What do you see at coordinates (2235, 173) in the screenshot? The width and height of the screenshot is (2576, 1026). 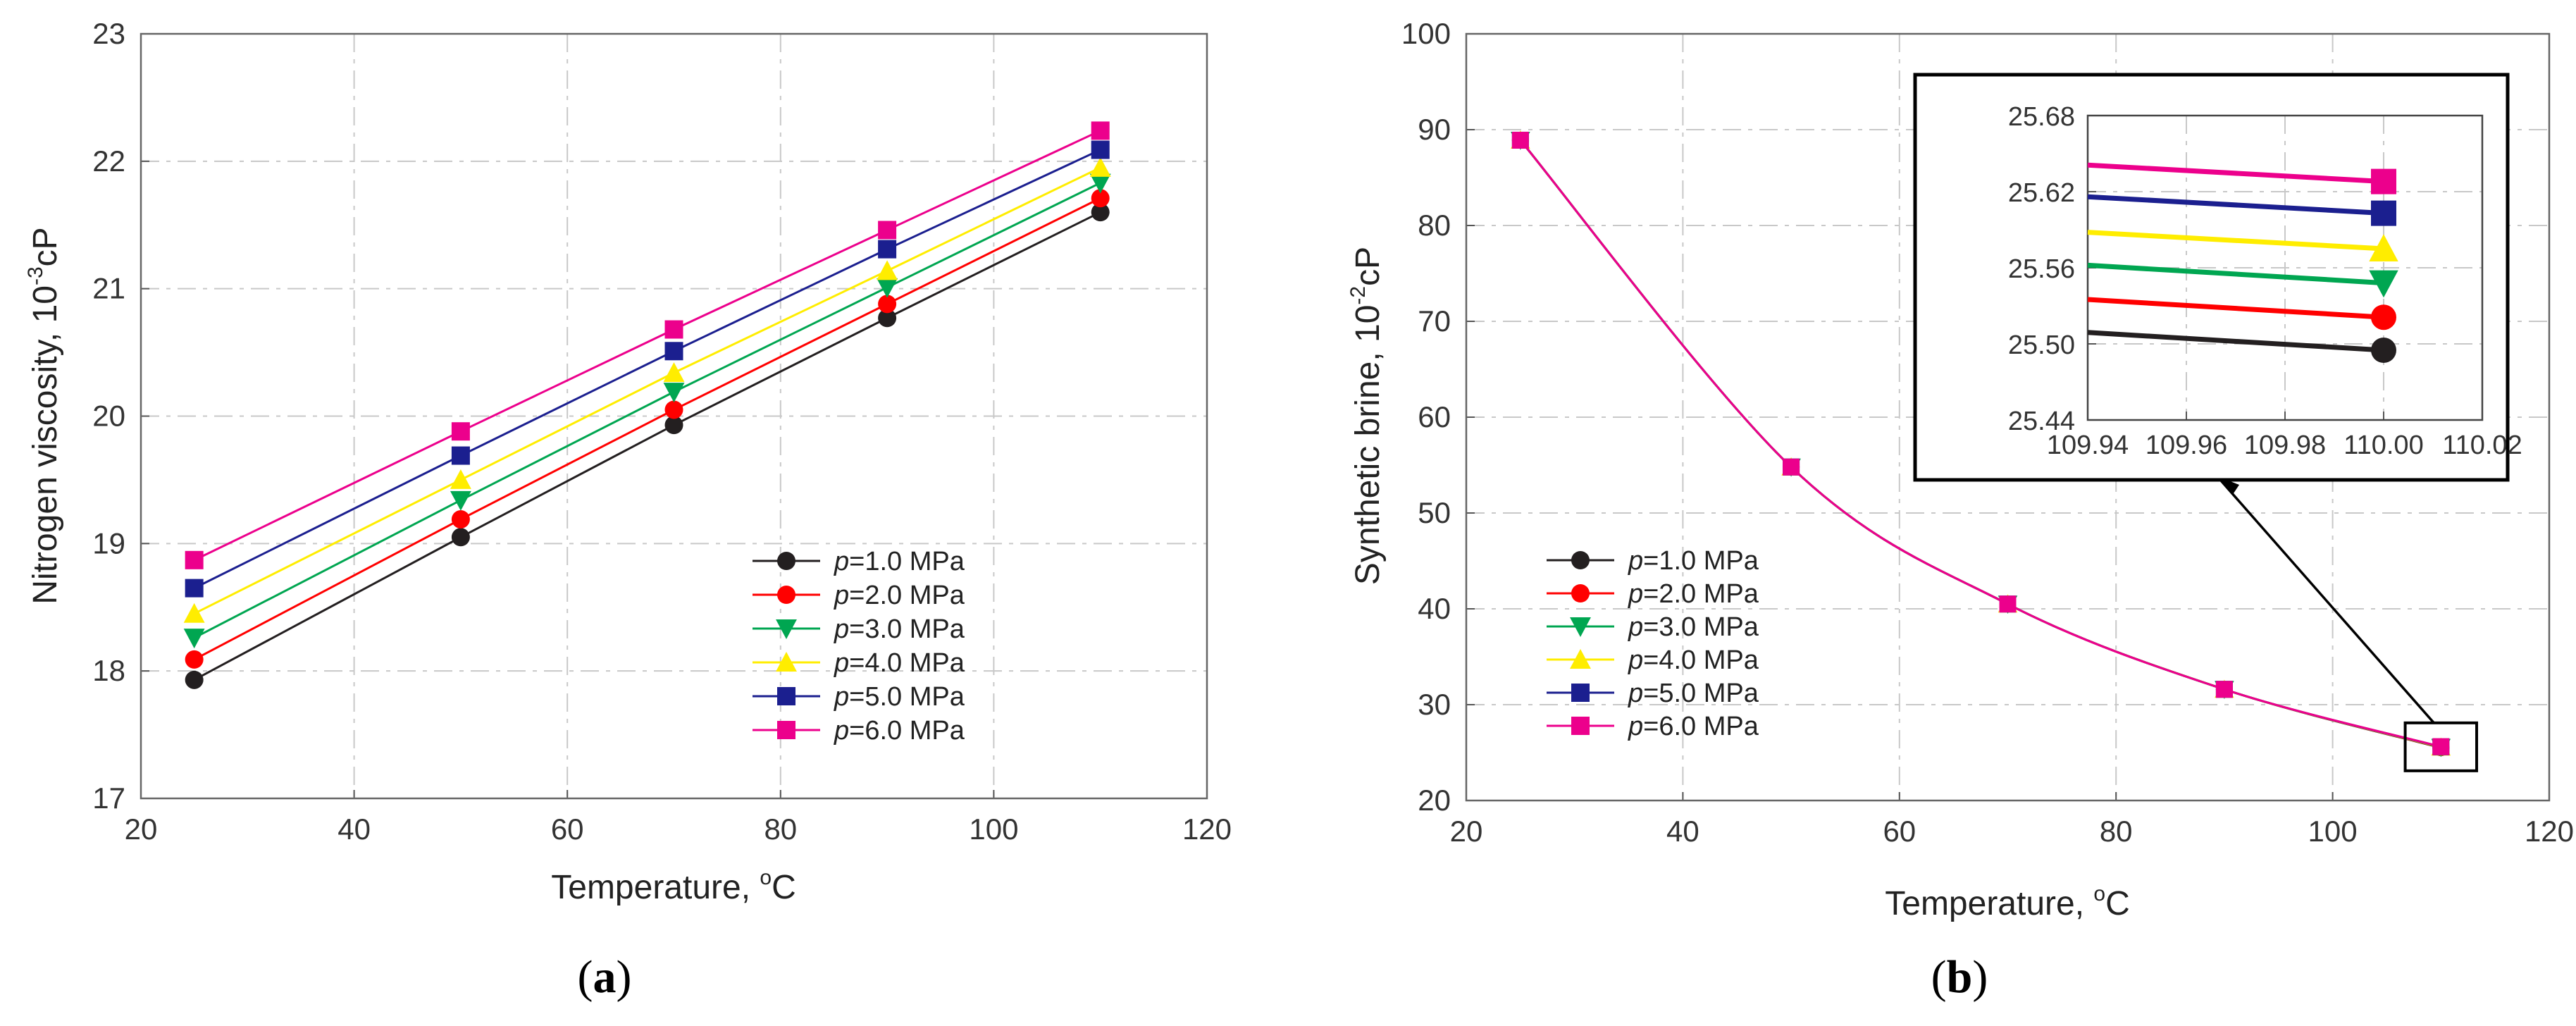 I see `inset-series-line-p6` at bounding box center [2235, 173].